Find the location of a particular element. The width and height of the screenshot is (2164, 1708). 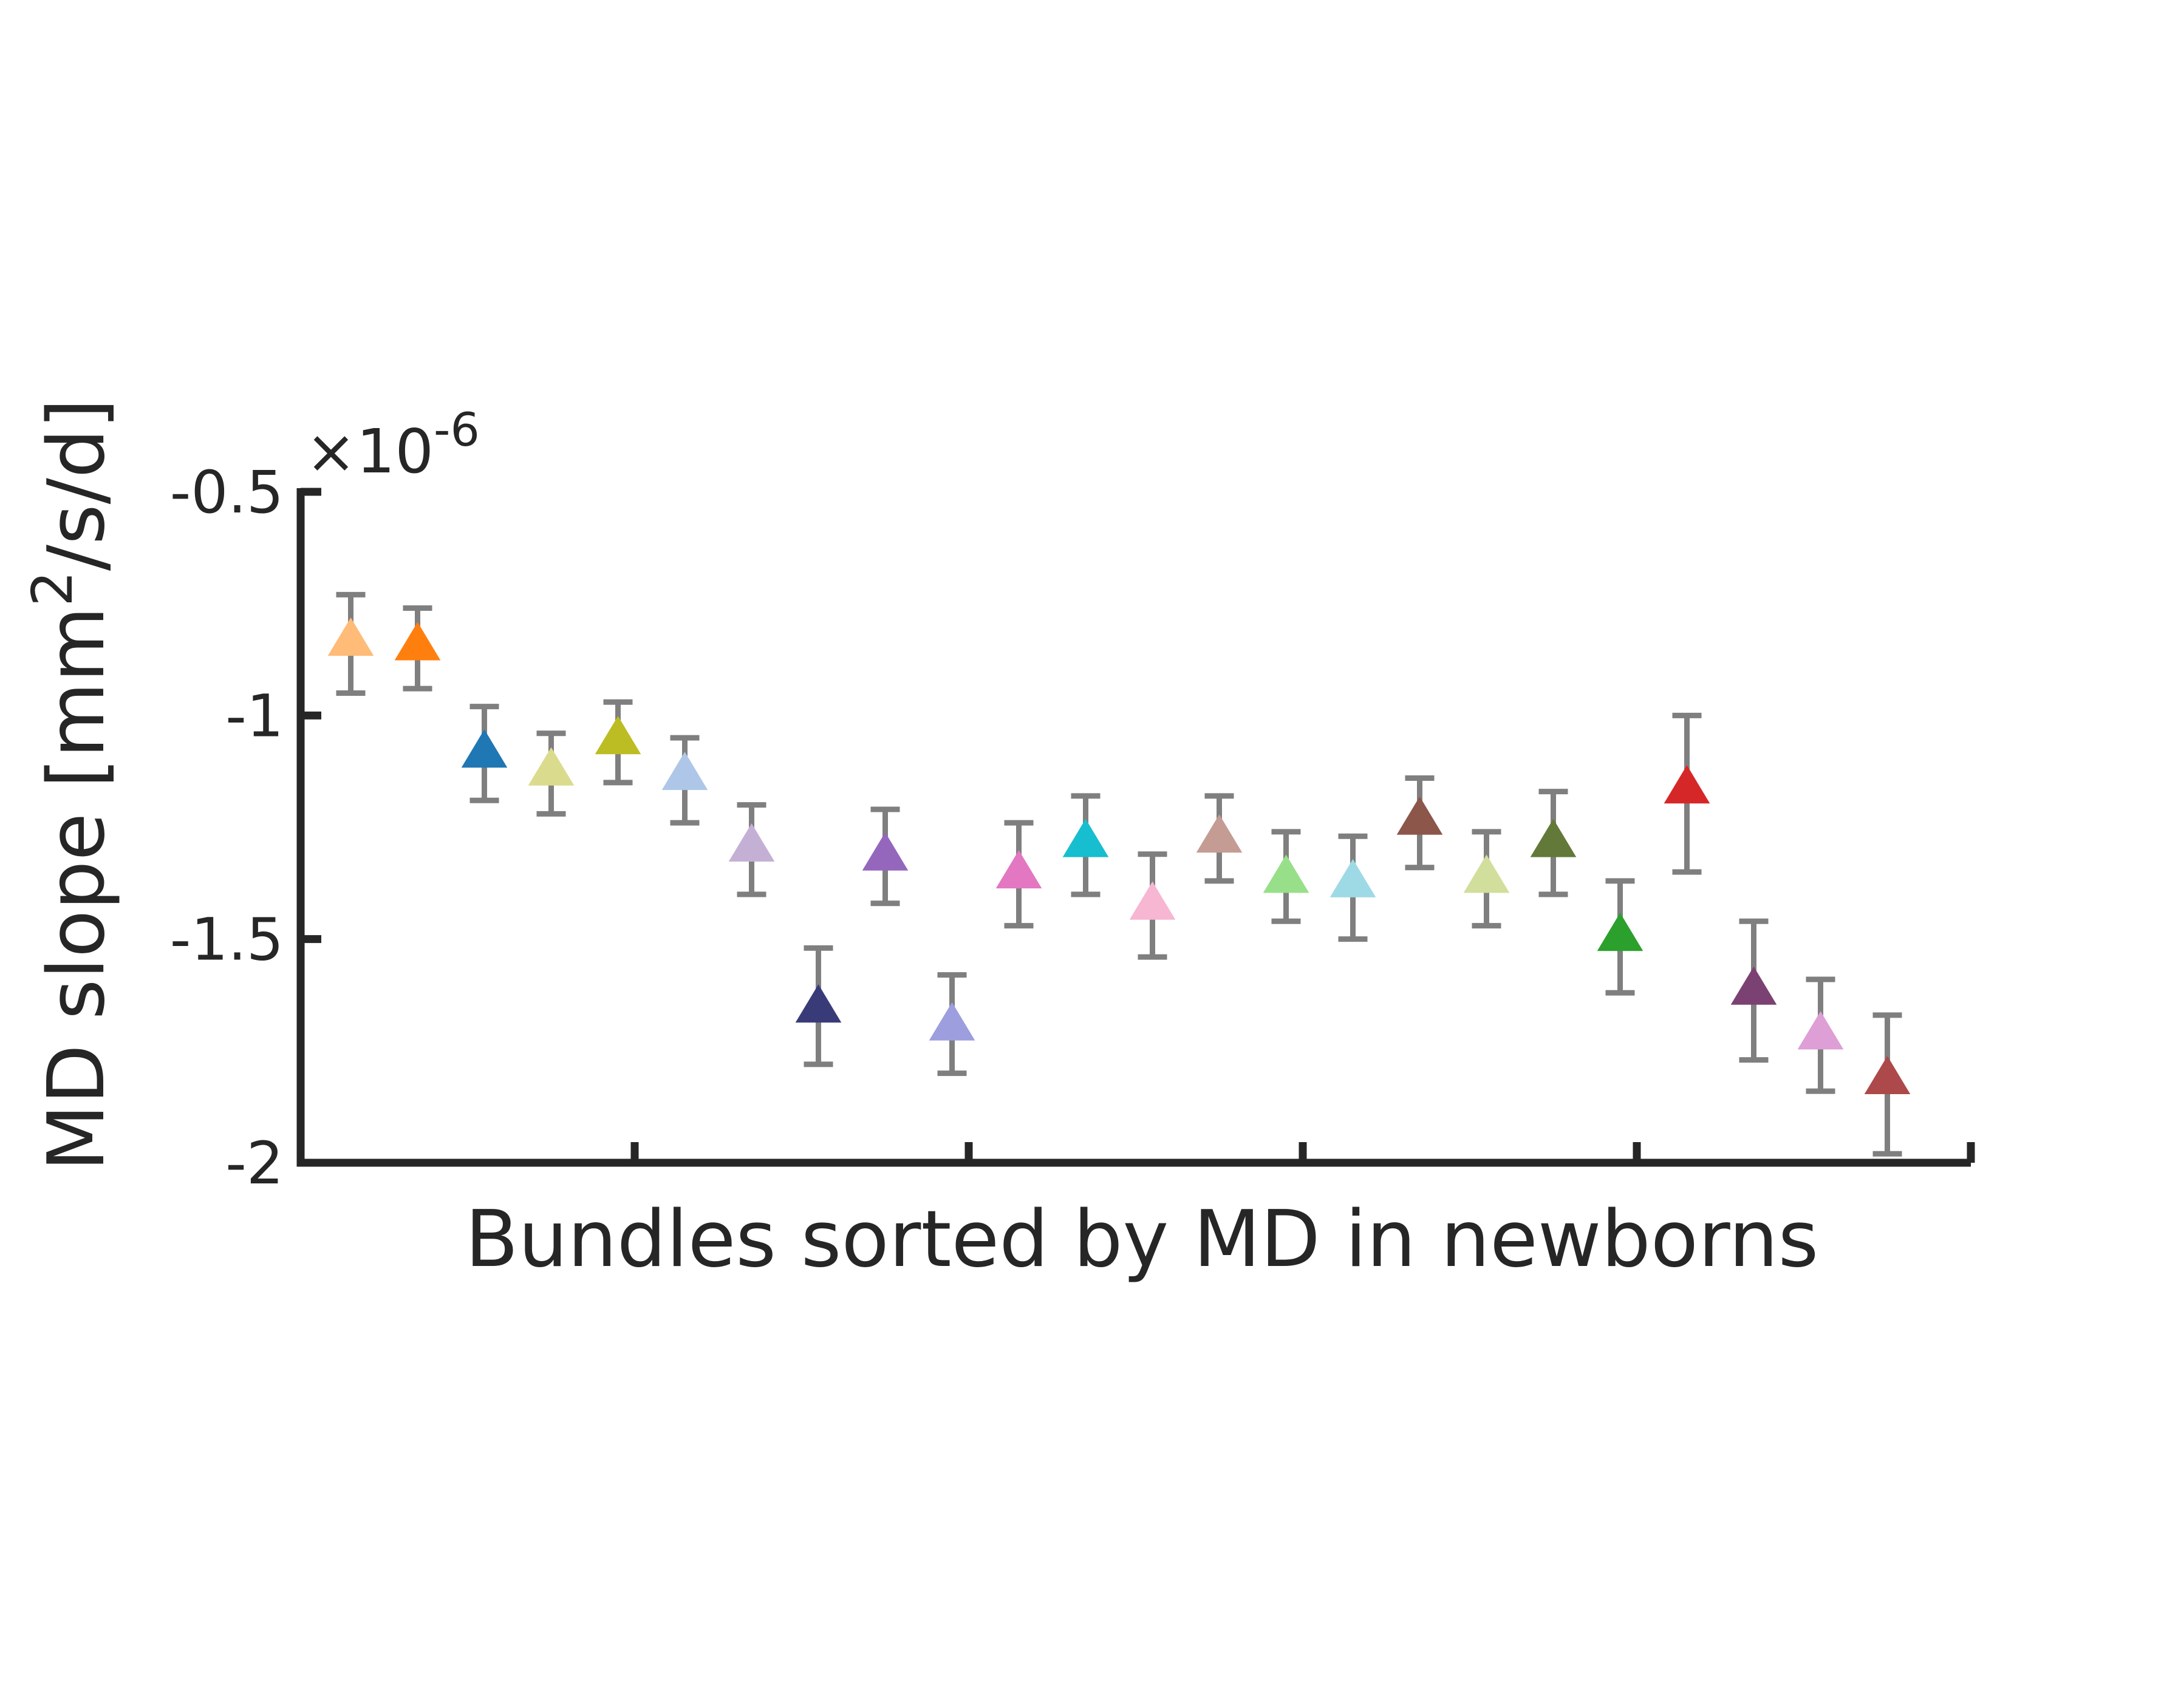

y-tick-label: -1.5 is located at coordinates (227, 940).